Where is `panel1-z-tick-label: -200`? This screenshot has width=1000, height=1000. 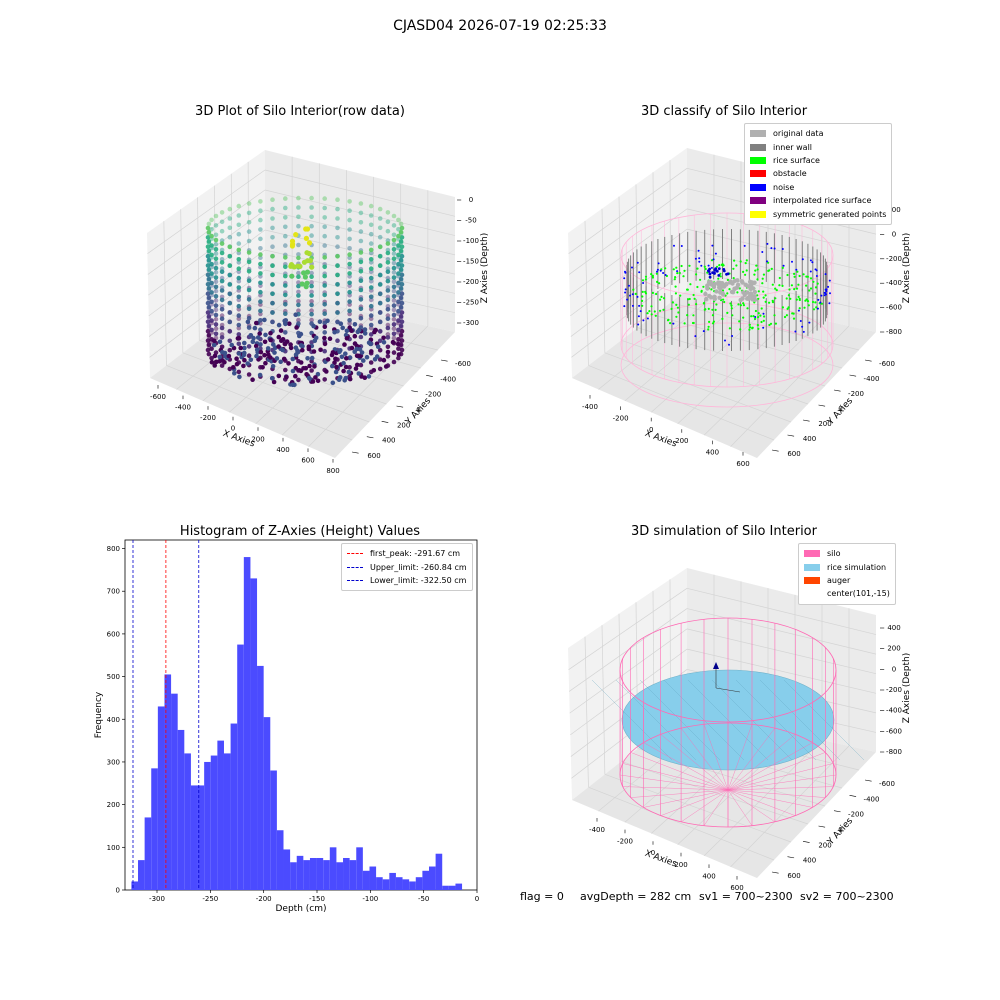
panel1-z-tick-label: -200 is located at coordinates (471, 282).